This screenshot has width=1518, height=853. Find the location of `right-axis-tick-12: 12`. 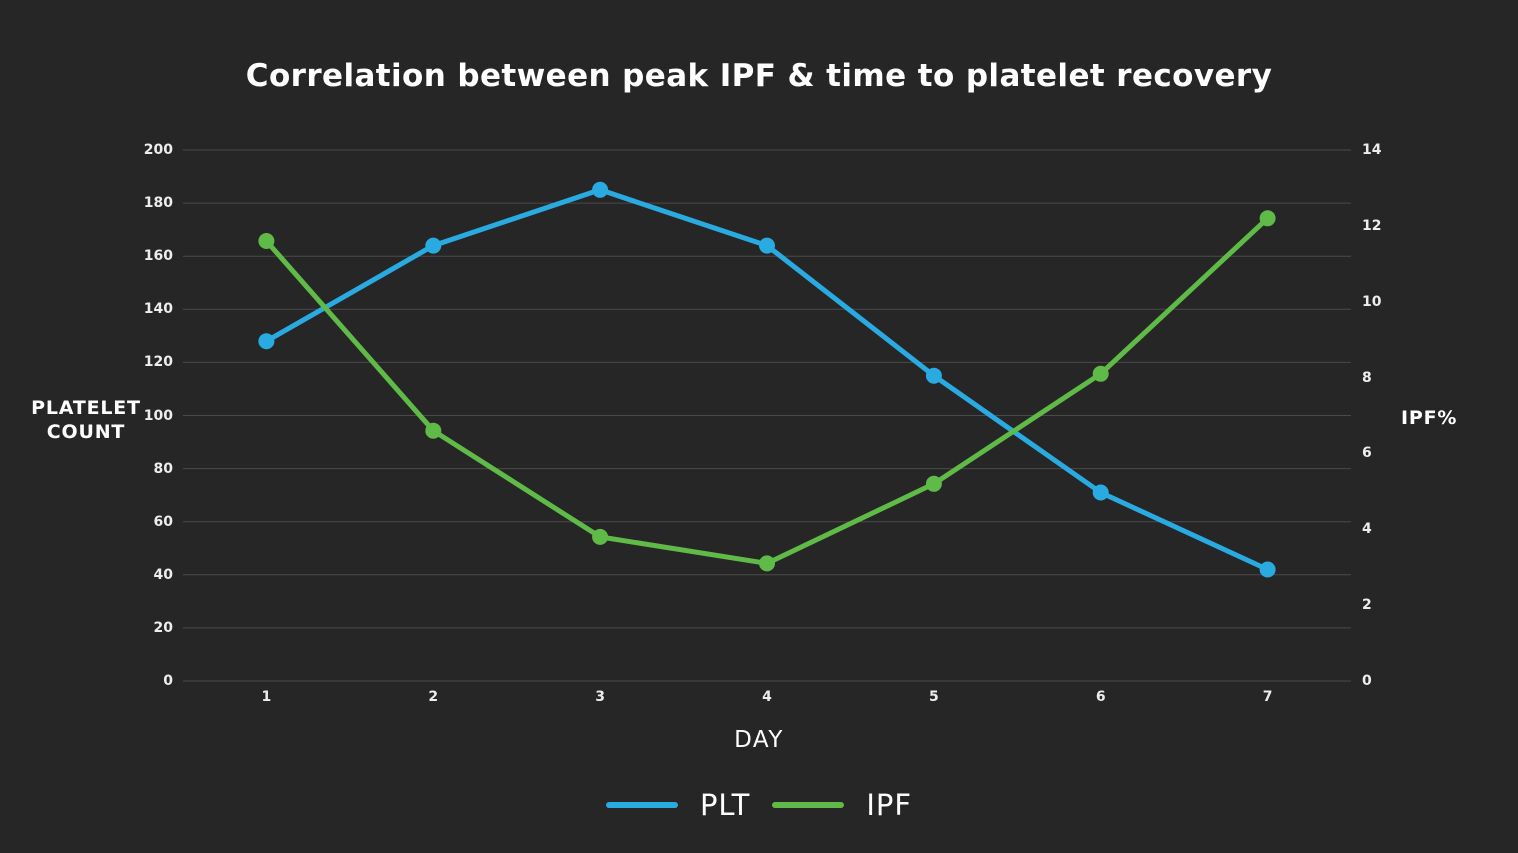

right-axis-tick-12: 12 is located at coordinates (1372, 225).